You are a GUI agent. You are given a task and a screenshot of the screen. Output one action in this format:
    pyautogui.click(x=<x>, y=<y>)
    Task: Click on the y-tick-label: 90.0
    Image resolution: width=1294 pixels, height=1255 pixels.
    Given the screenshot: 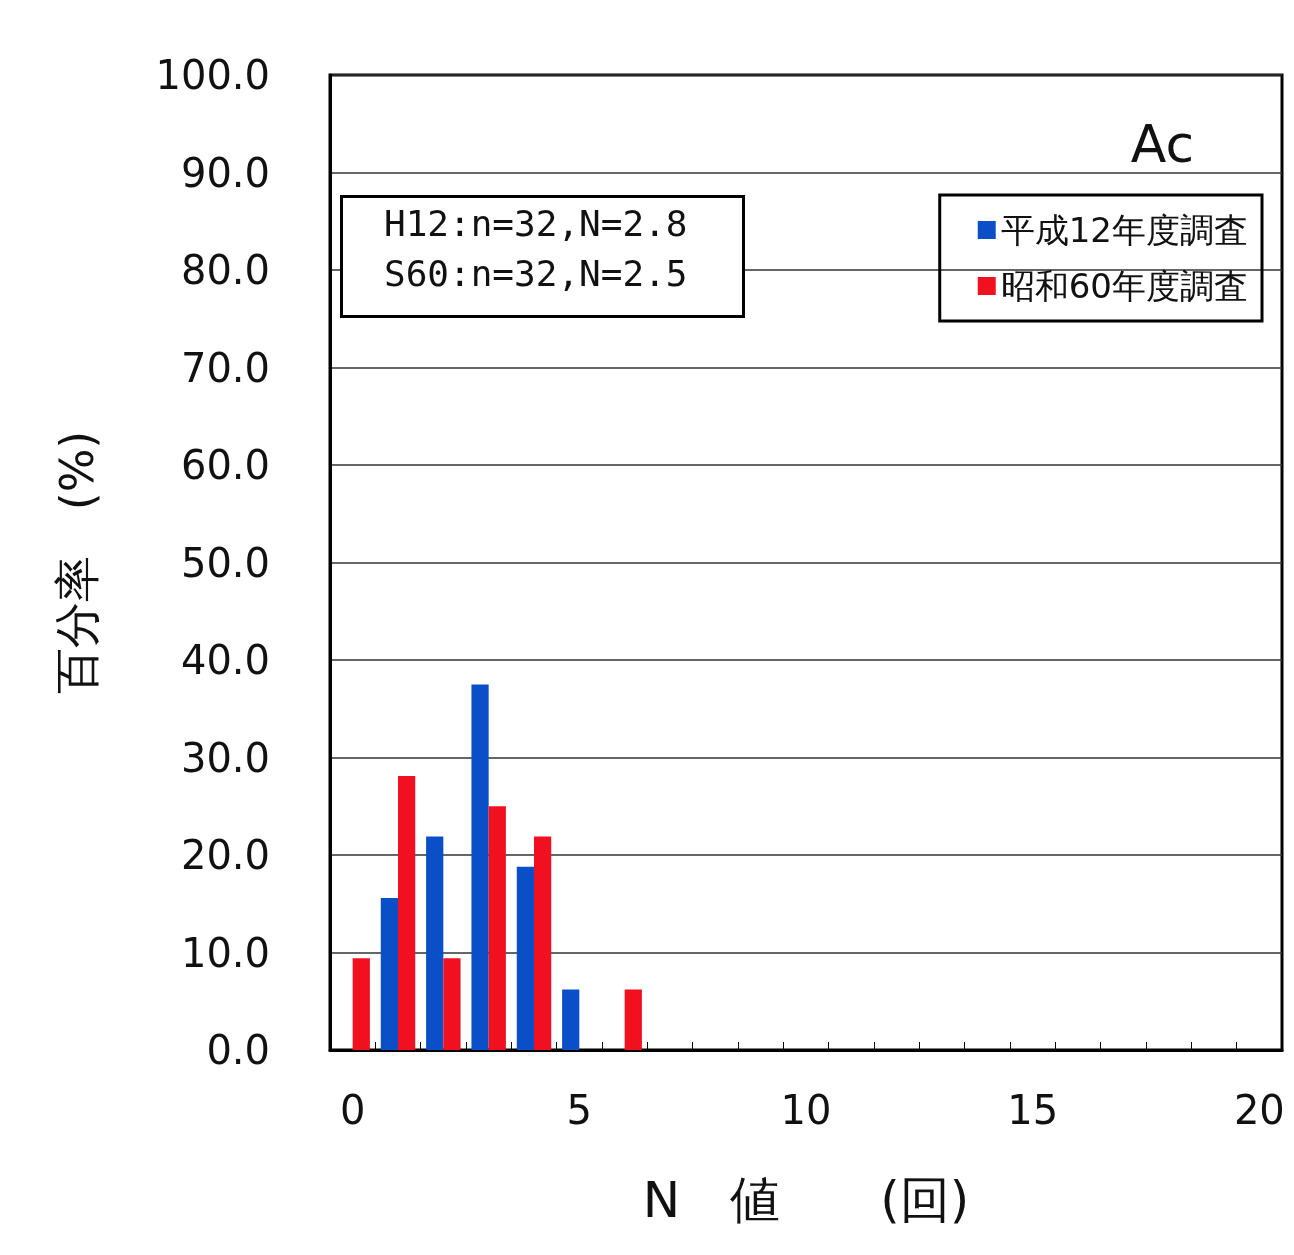 What is the action you would take?
    pyautogui.click(x=225, y=172)
    